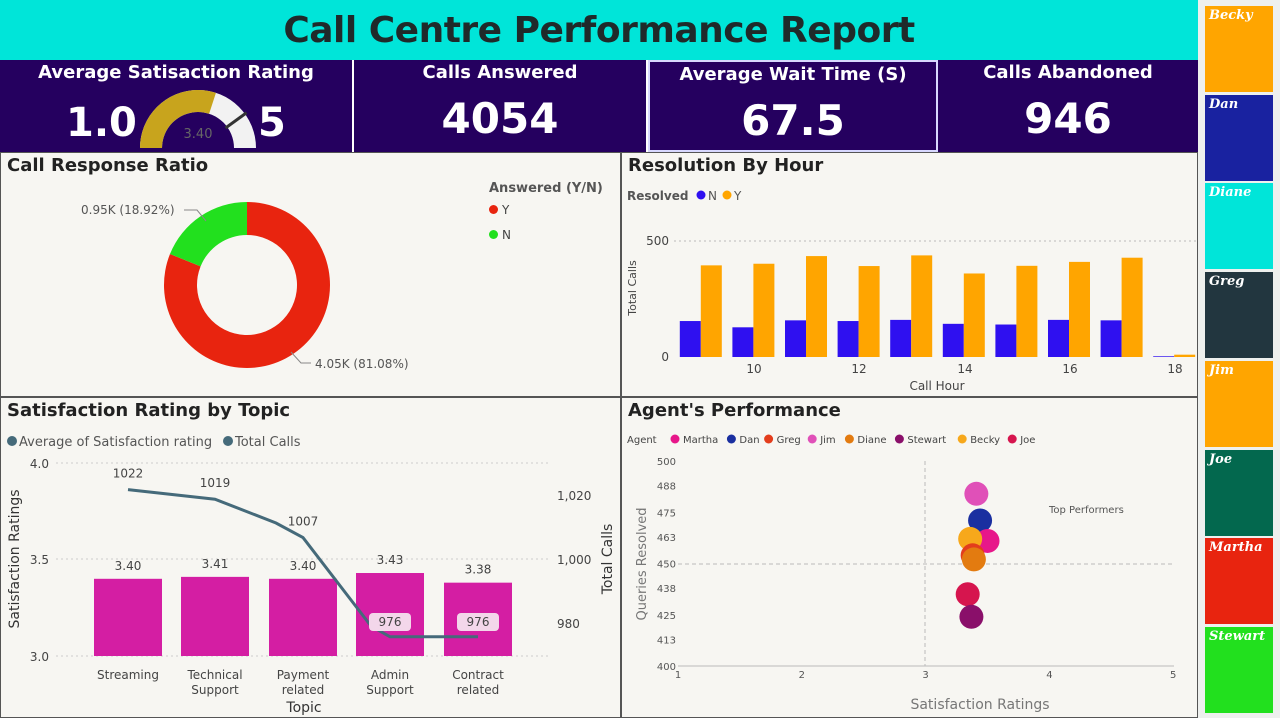 The image size is (1280, 719). Describe the element at coordinates (228, 441) in the screenshot. I see `legend-dot-calls` at that location.